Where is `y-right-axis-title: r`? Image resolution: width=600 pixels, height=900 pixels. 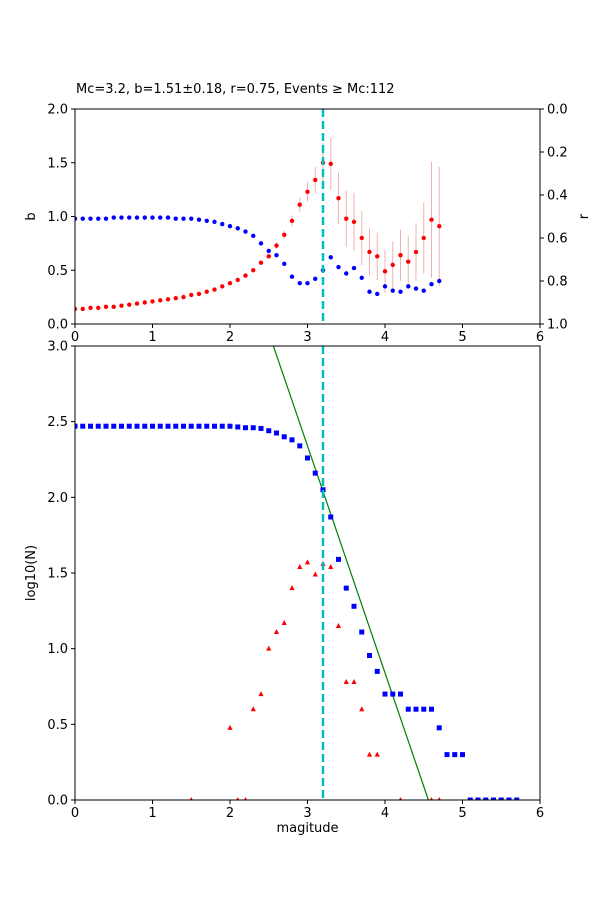
y-right-axis-title: r is located at coordinates (584, 216).